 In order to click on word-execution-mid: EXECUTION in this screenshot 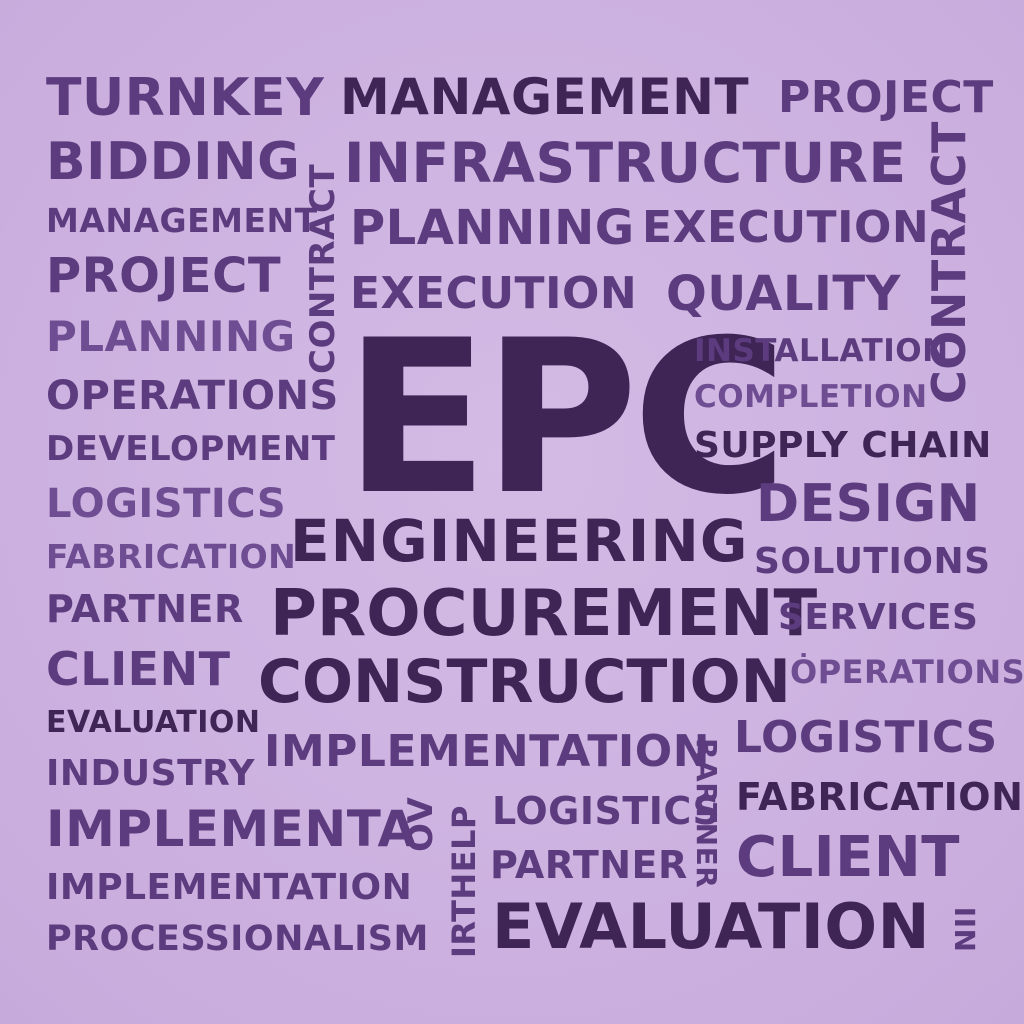, I will do `click(494, 293)`.